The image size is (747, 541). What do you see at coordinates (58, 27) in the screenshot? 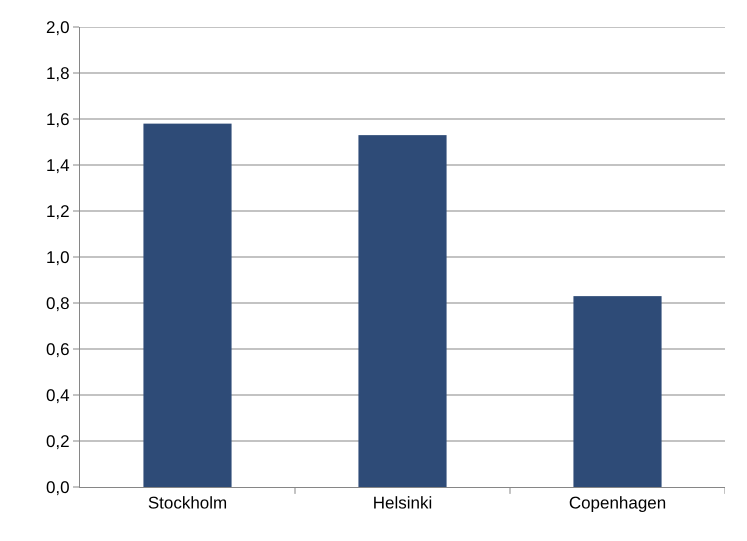
I see `y-tick-label: 2,0` at bounding box center [58, 27].